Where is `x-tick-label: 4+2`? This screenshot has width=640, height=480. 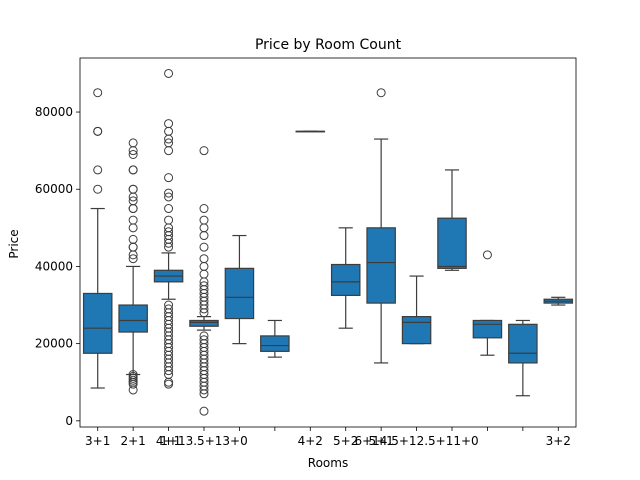
x-tick-label: 4+2 is located at coordinates (310, 441).